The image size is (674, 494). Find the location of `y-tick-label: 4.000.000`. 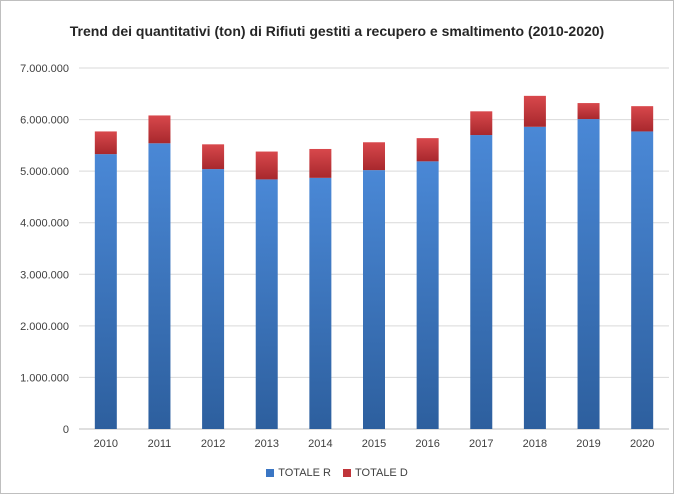

y-tick-label: 4.000.000 is located at coordinates (44, 224).